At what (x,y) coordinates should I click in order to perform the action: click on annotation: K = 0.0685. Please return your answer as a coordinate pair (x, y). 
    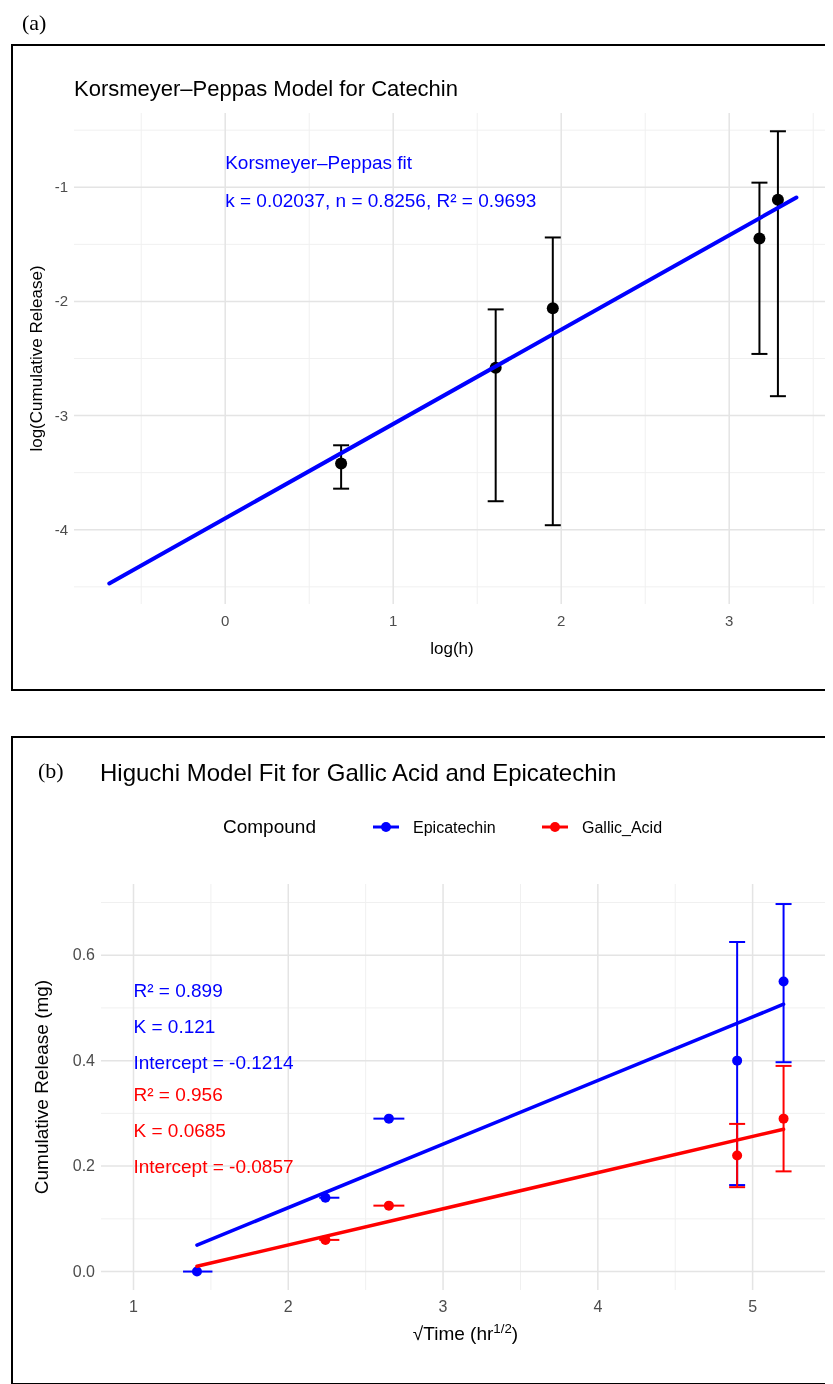
    Looking at the image, I should click on (179, 1131).